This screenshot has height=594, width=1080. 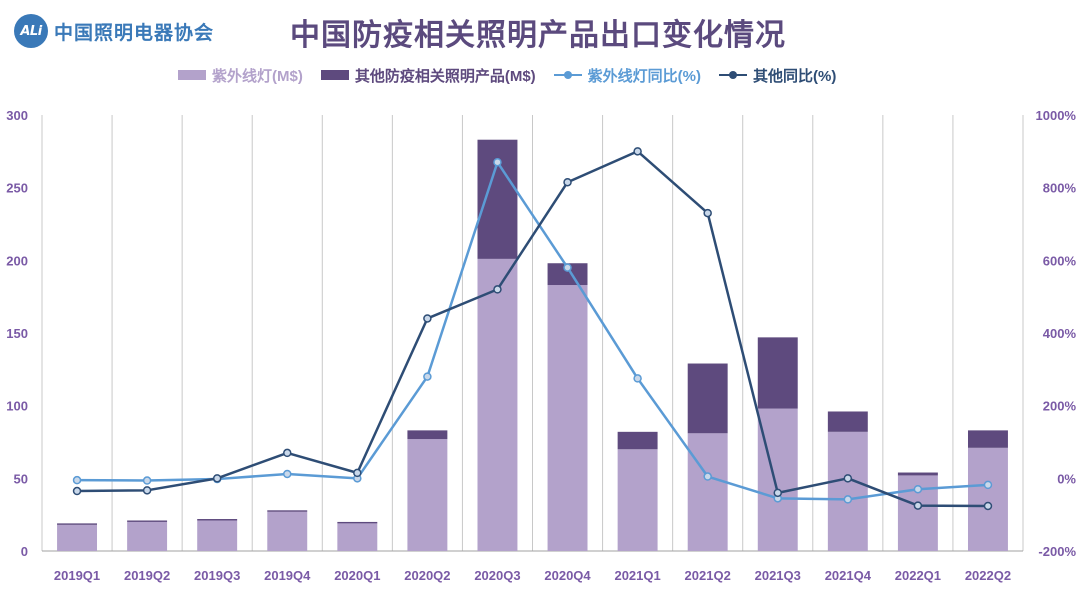 I want to click on legend-item-uv-line: 紫外线灯同比(%), so click(x=627, y=75).